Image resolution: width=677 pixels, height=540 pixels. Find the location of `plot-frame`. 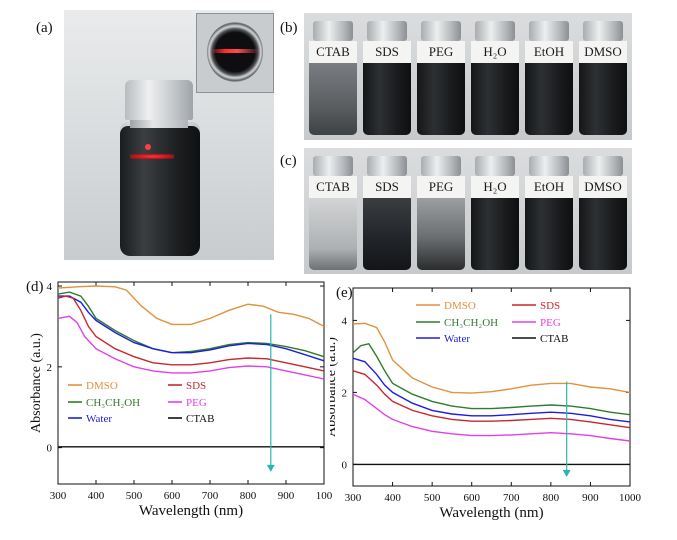

plot-frame is located at coordinates (191, 383).